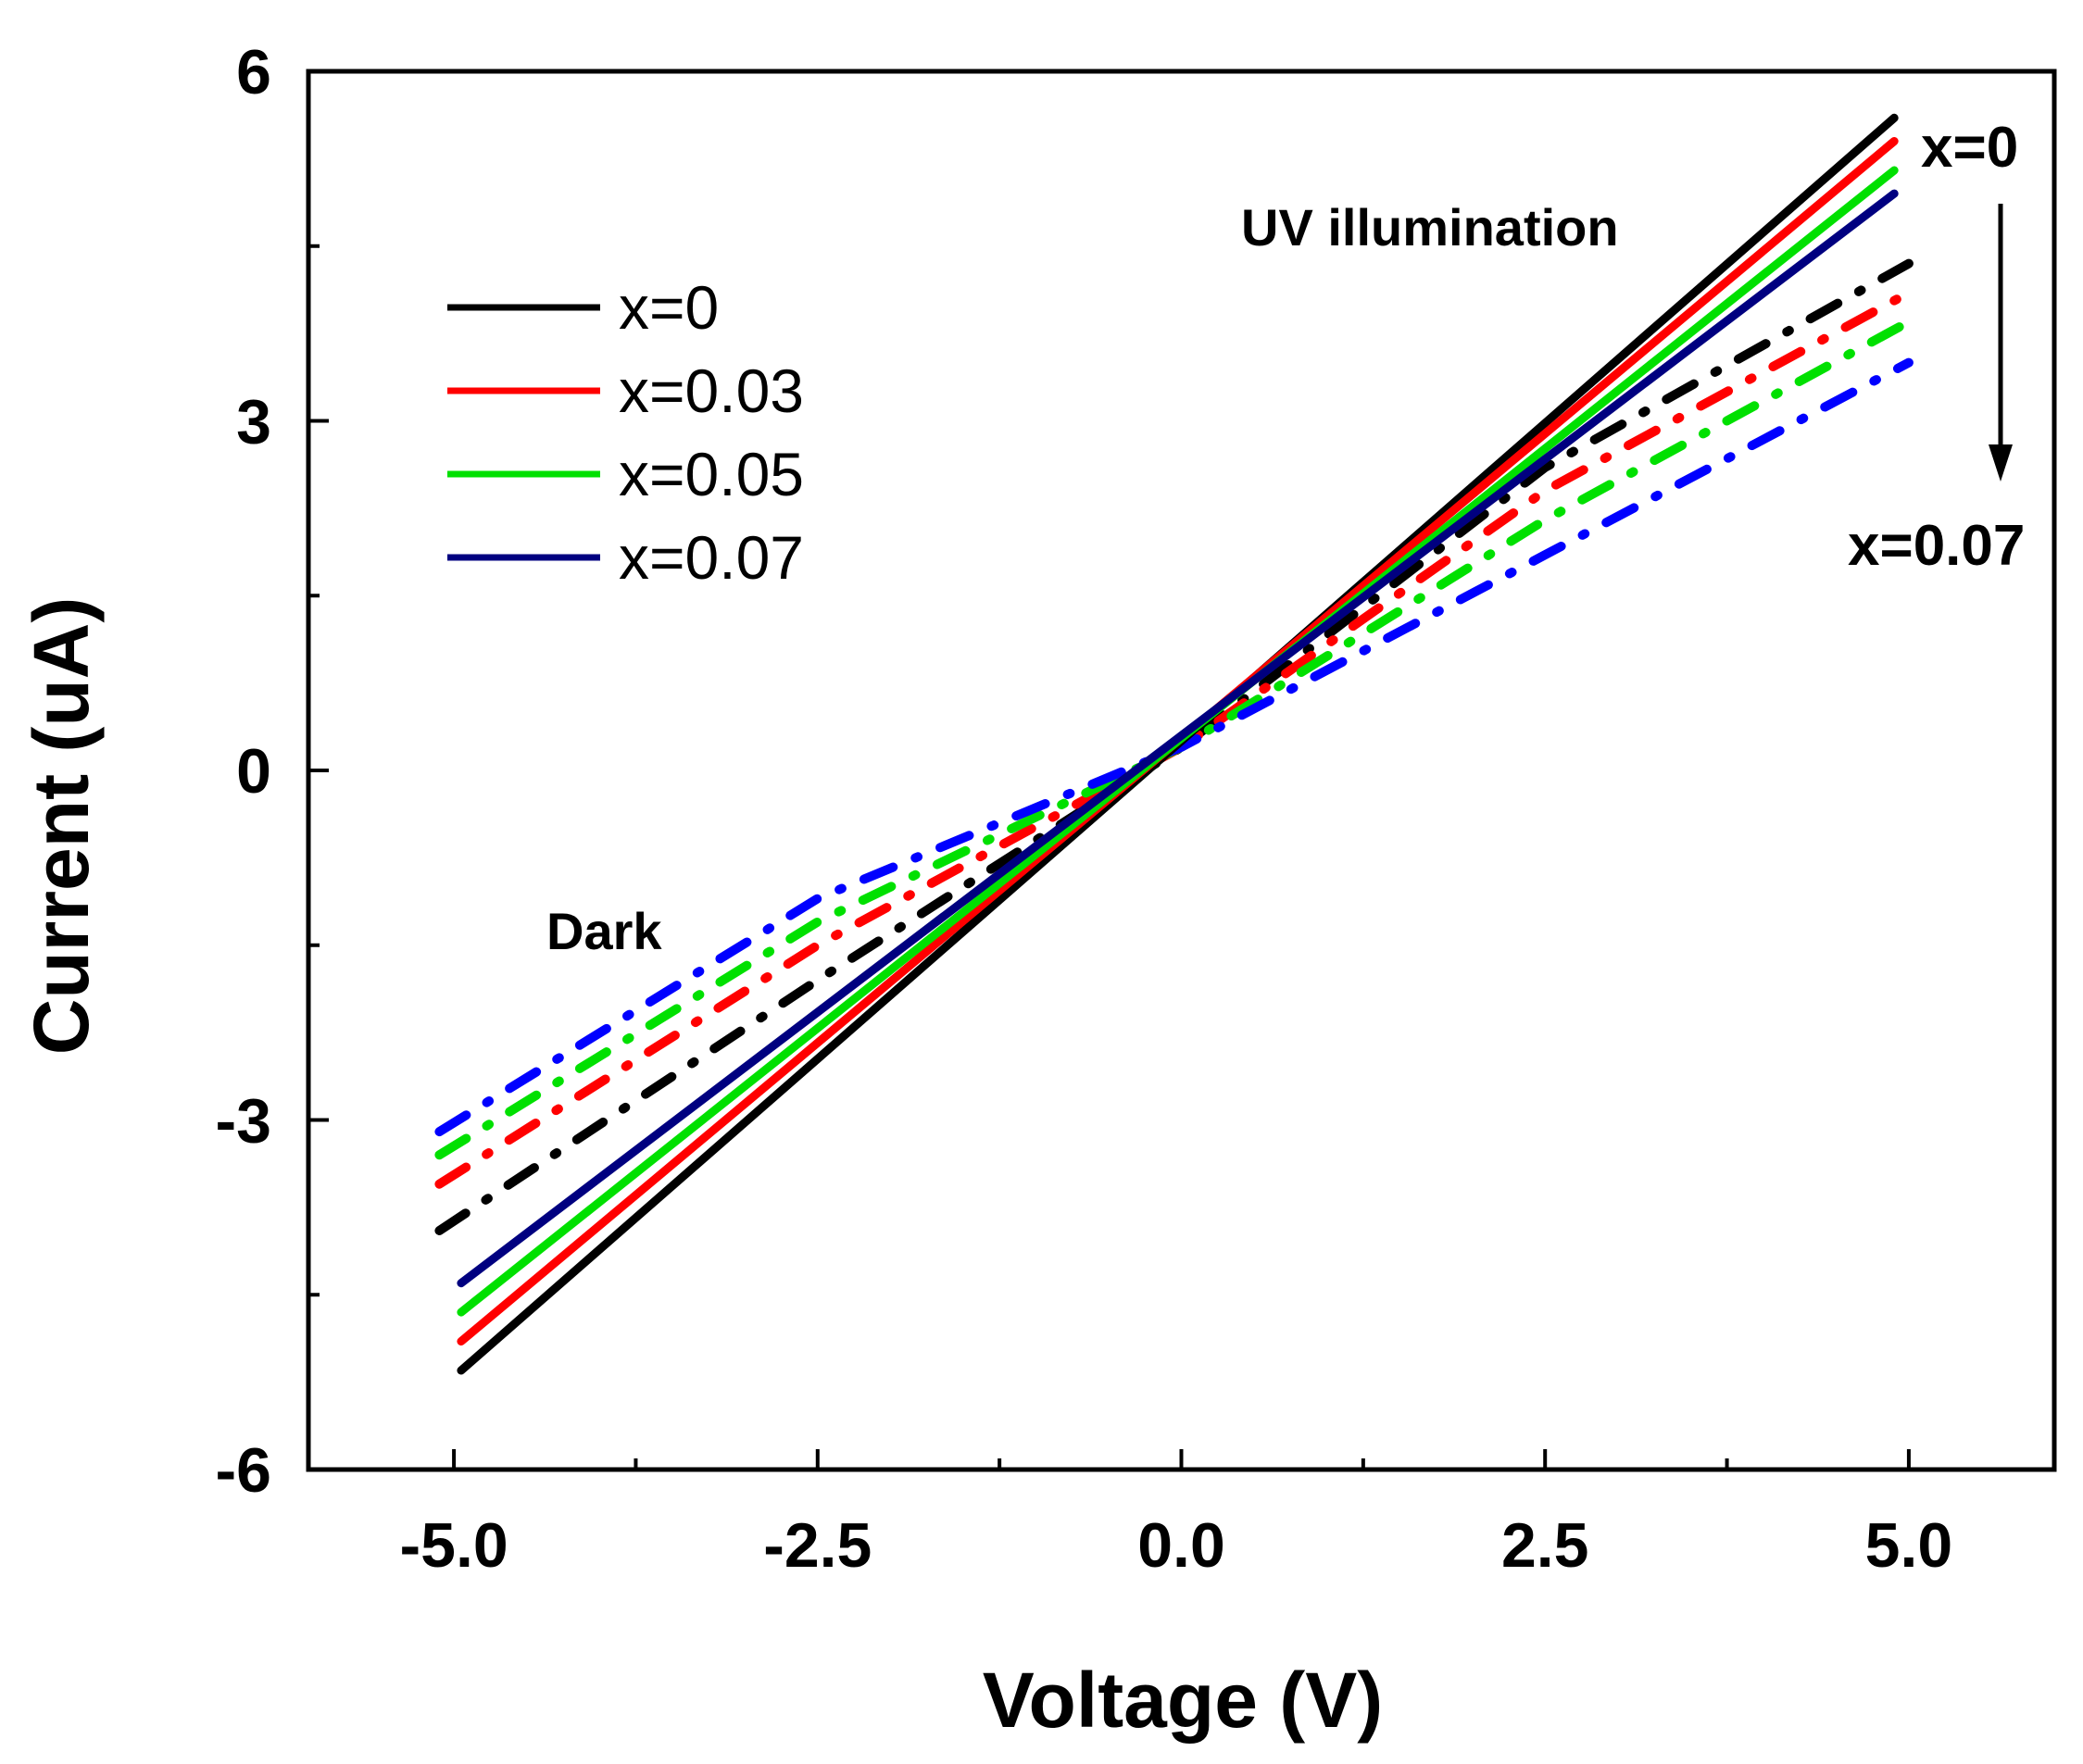 The image size is (2083, 1764). I want to click on x-tick-label: -5.0, so click(453, 1546).